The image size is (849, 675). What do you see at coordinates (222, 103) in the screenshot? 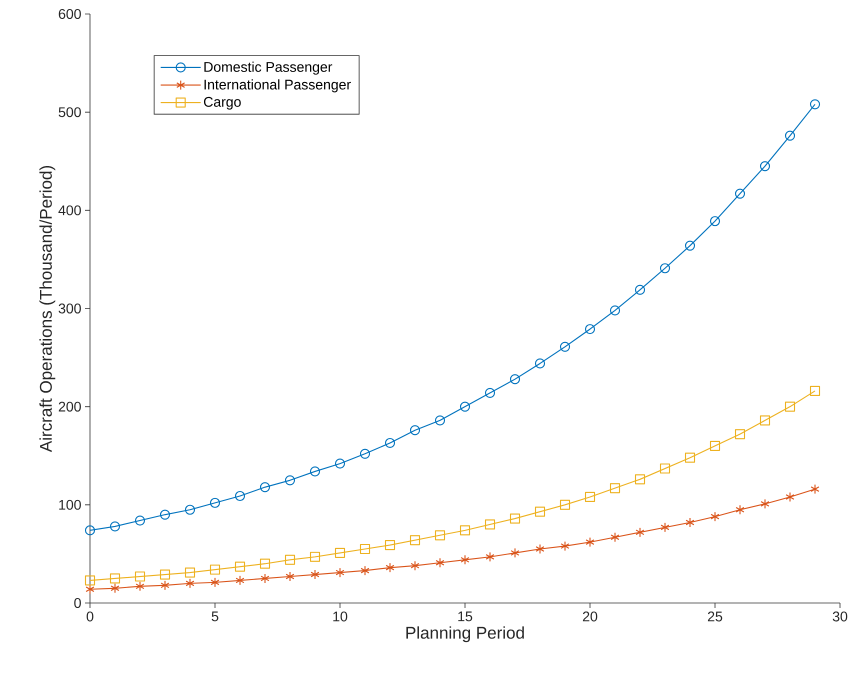
I see `legend-label: Cargo` at bounding box center [222, 103].